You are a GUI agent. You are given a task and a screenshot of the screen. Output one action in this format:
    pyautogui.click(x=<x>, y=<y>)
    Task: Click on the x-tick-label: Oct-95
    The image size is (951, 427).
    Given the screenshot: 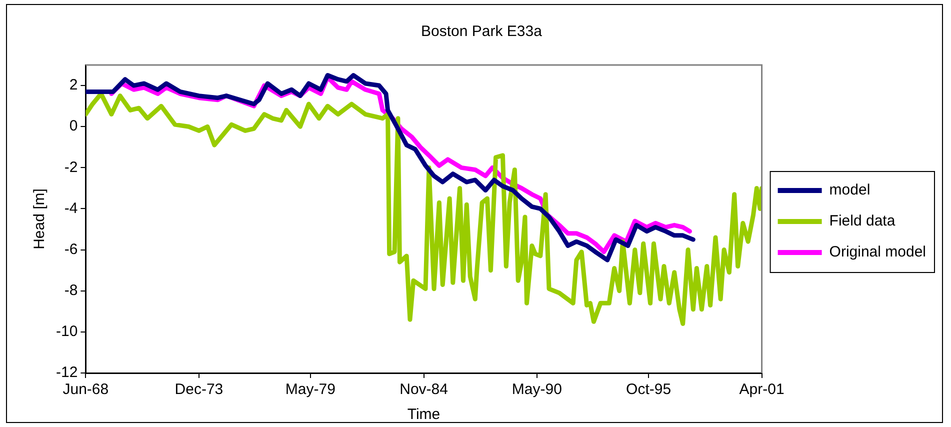 What is the action you would take?
    pyautogui.click(x=649, y=389)
    